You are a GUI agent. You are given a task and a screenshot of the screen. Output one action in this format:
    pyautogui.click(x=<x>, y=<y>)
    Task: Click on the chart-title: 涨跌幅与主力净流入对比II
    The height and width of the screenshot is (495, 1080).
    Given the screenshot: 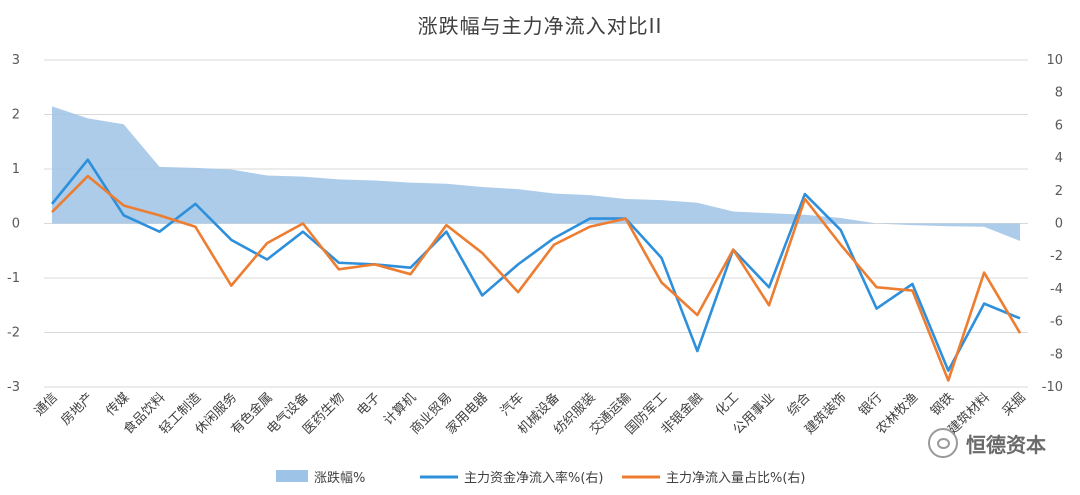 What is the action you would take?
    pyautogui.click(x=540, y=26)
    